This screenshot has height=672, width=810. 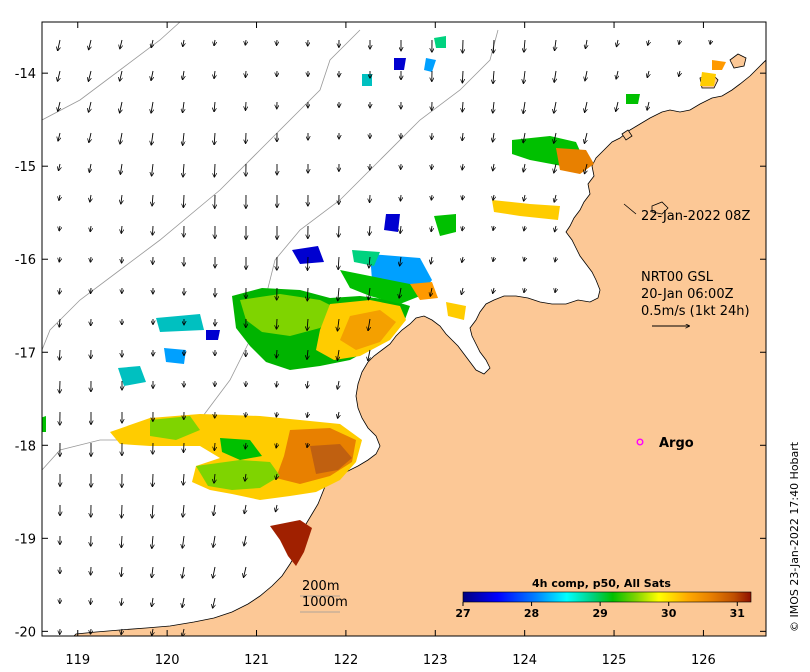 What do you see at coordinates (320, 586) in the screenshot?
I see `isobath-200m-label: 200m` at bounding box center [320, 586].